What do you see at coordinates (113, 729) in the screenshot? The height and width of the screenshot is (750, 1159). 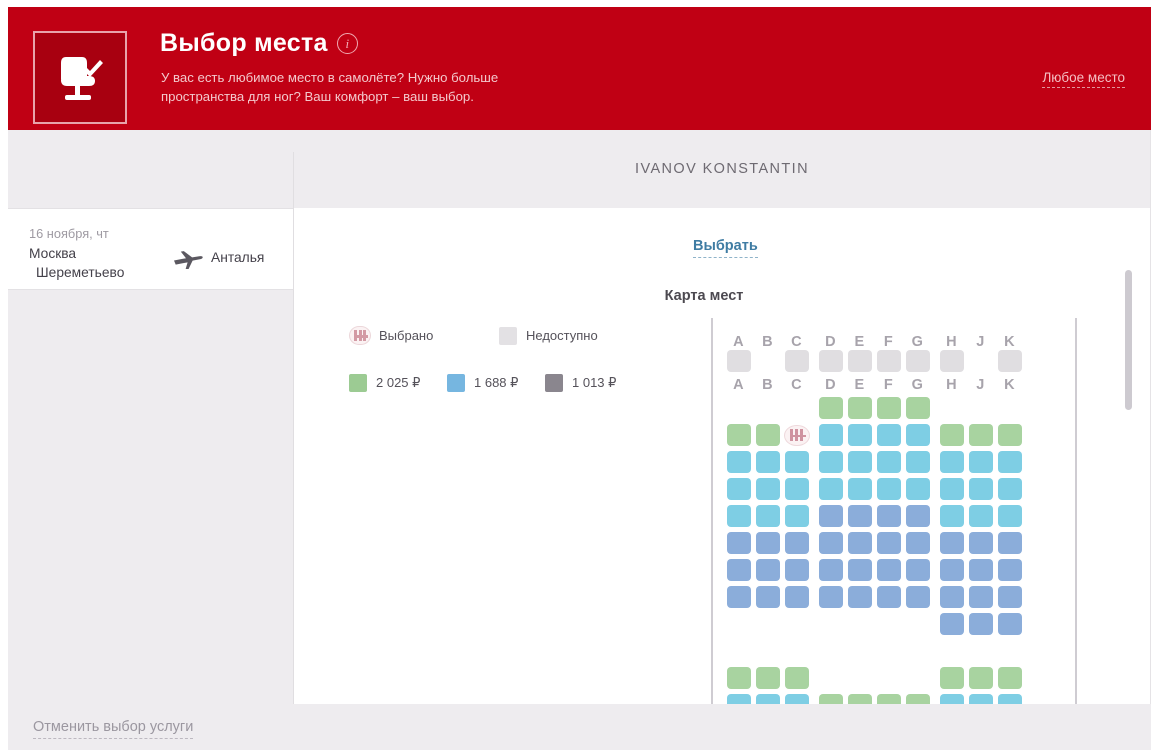 I see `cancel-service-link: Отменить выбор услуги` at bounding box center [113, 729].